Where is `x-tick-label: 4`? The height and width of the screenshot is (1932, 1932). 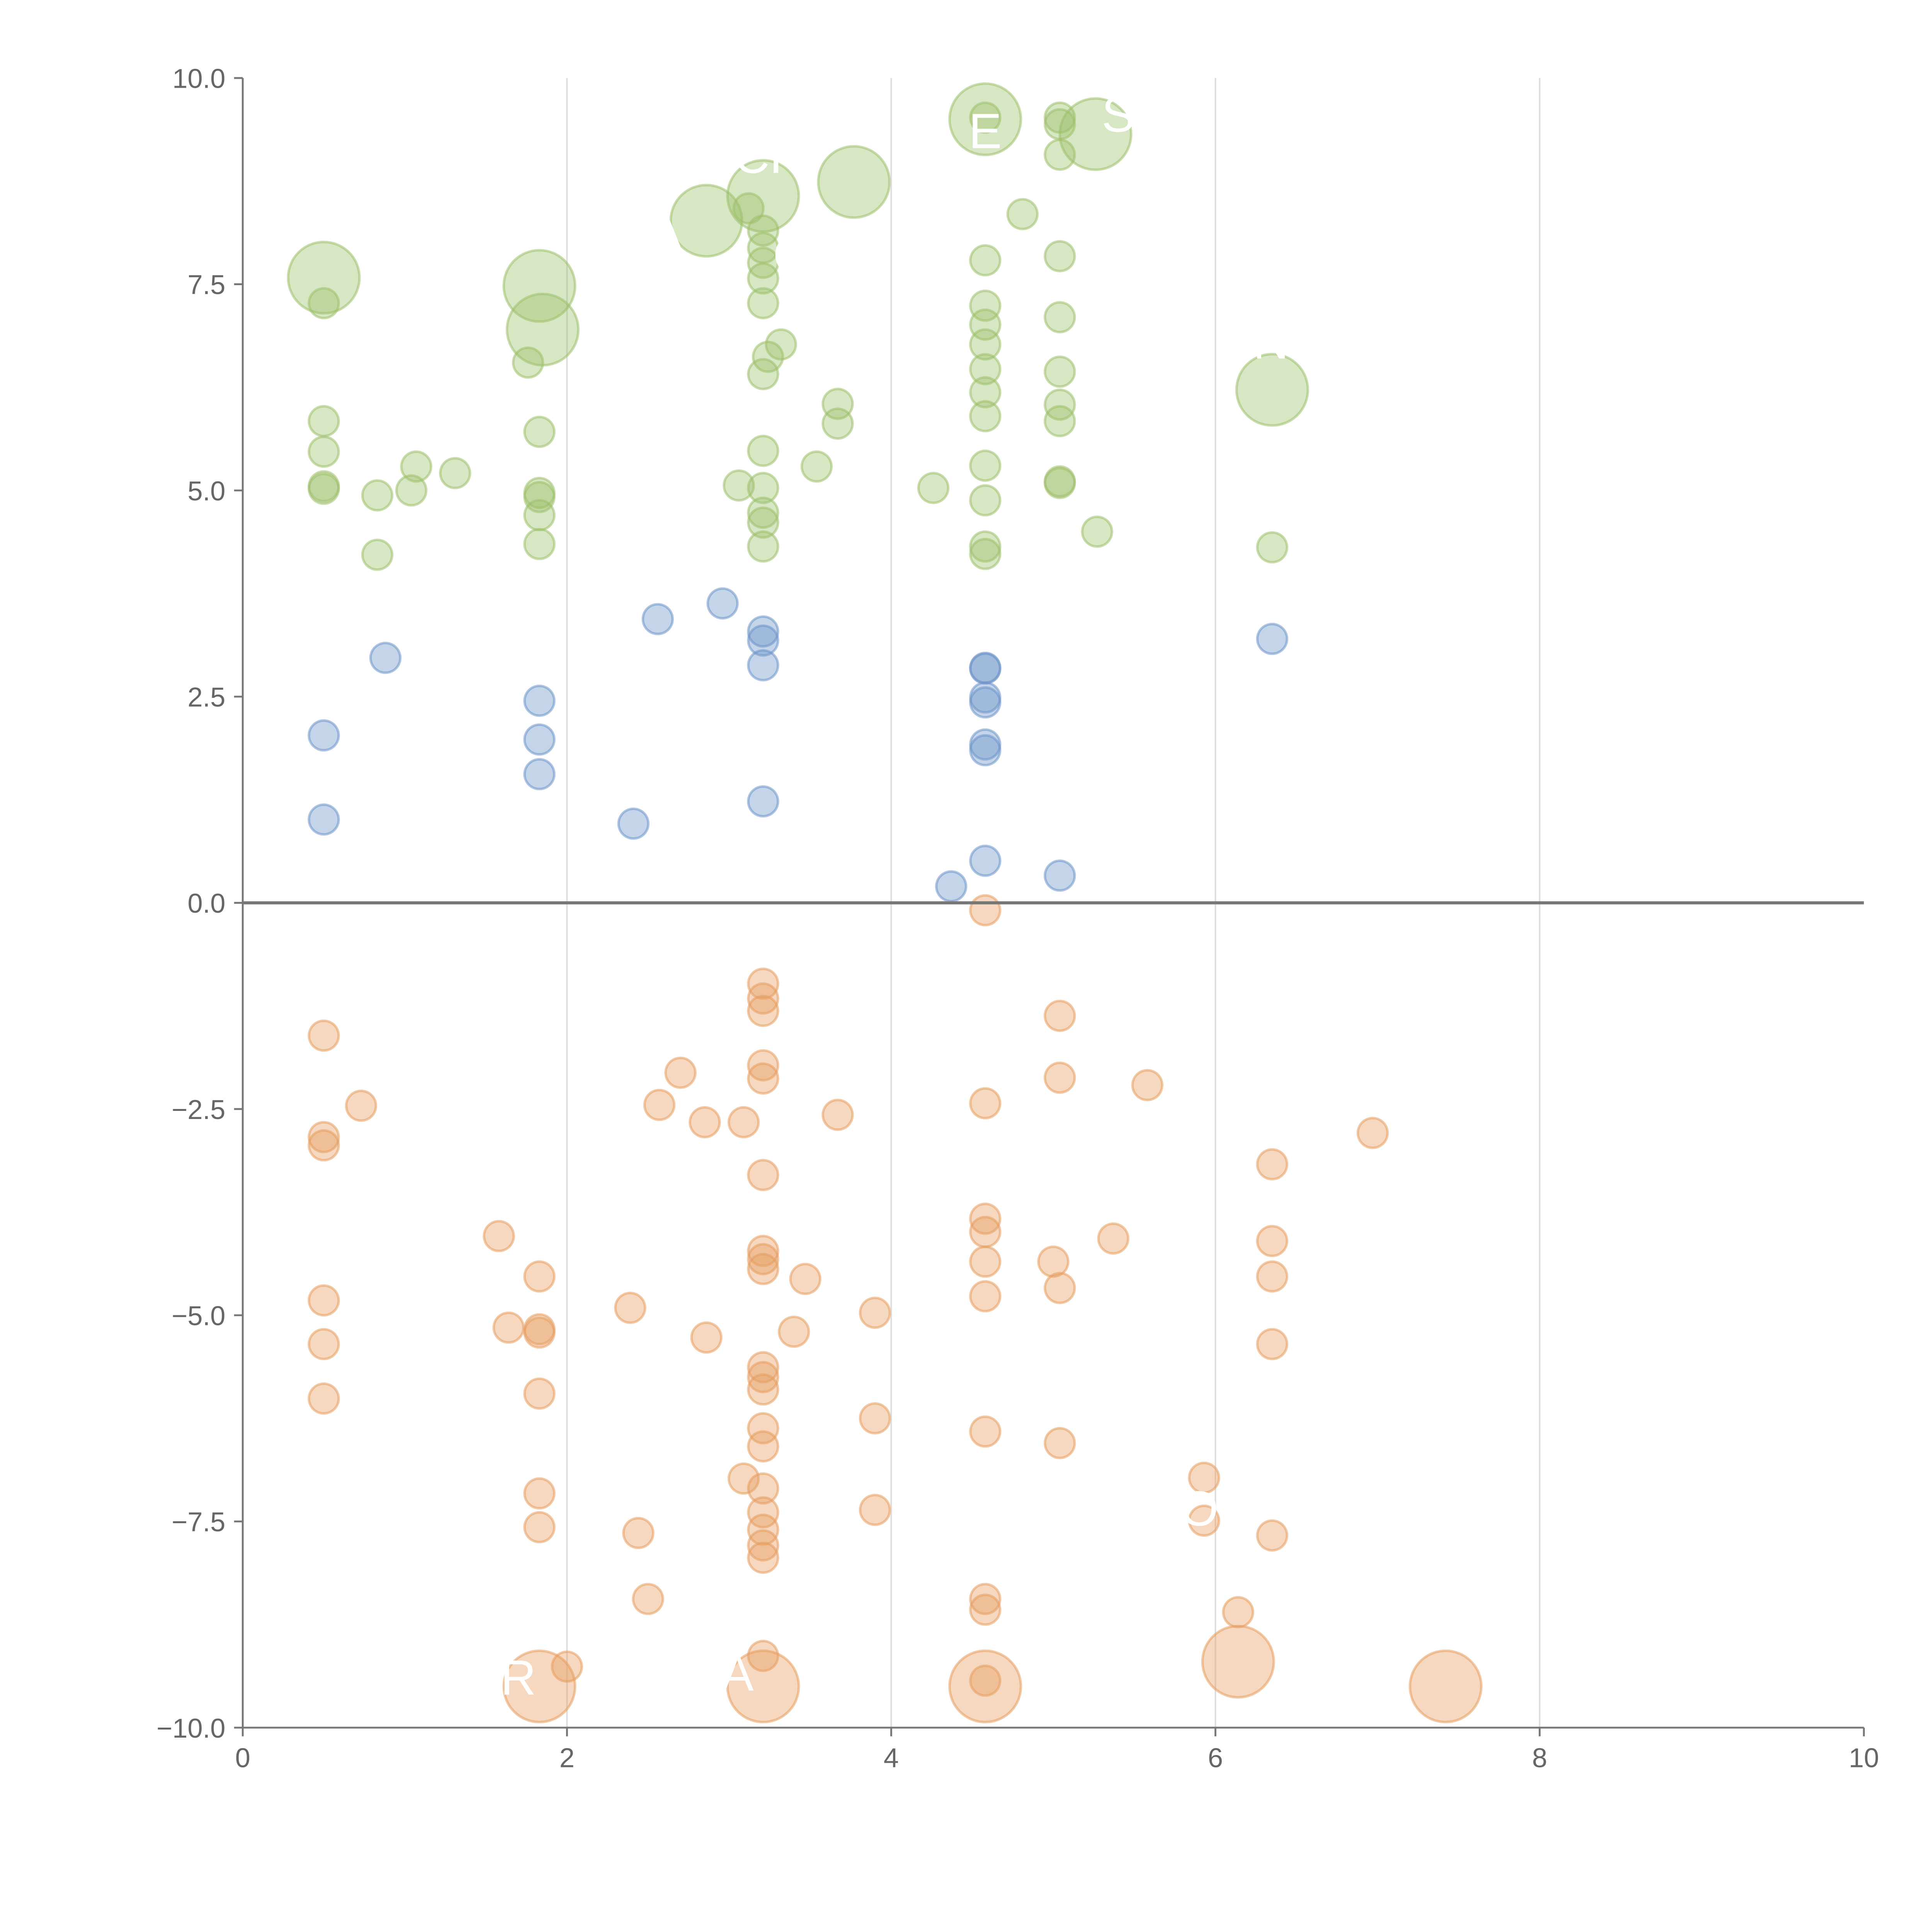 x-tick-label: 4 is located at coordinates (892, 1758).